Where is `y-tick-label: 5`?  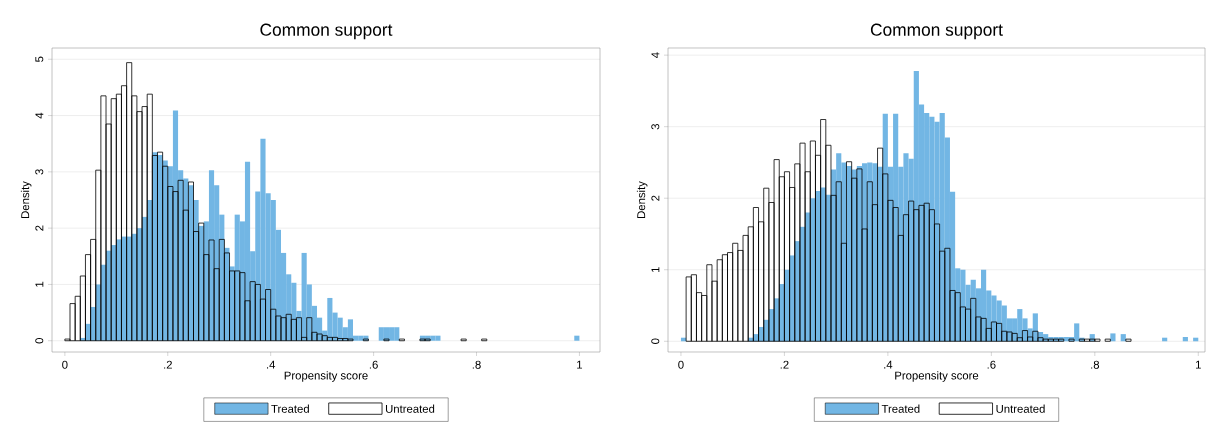
y-tick-label: 5 is located at coordinates (39, 59).